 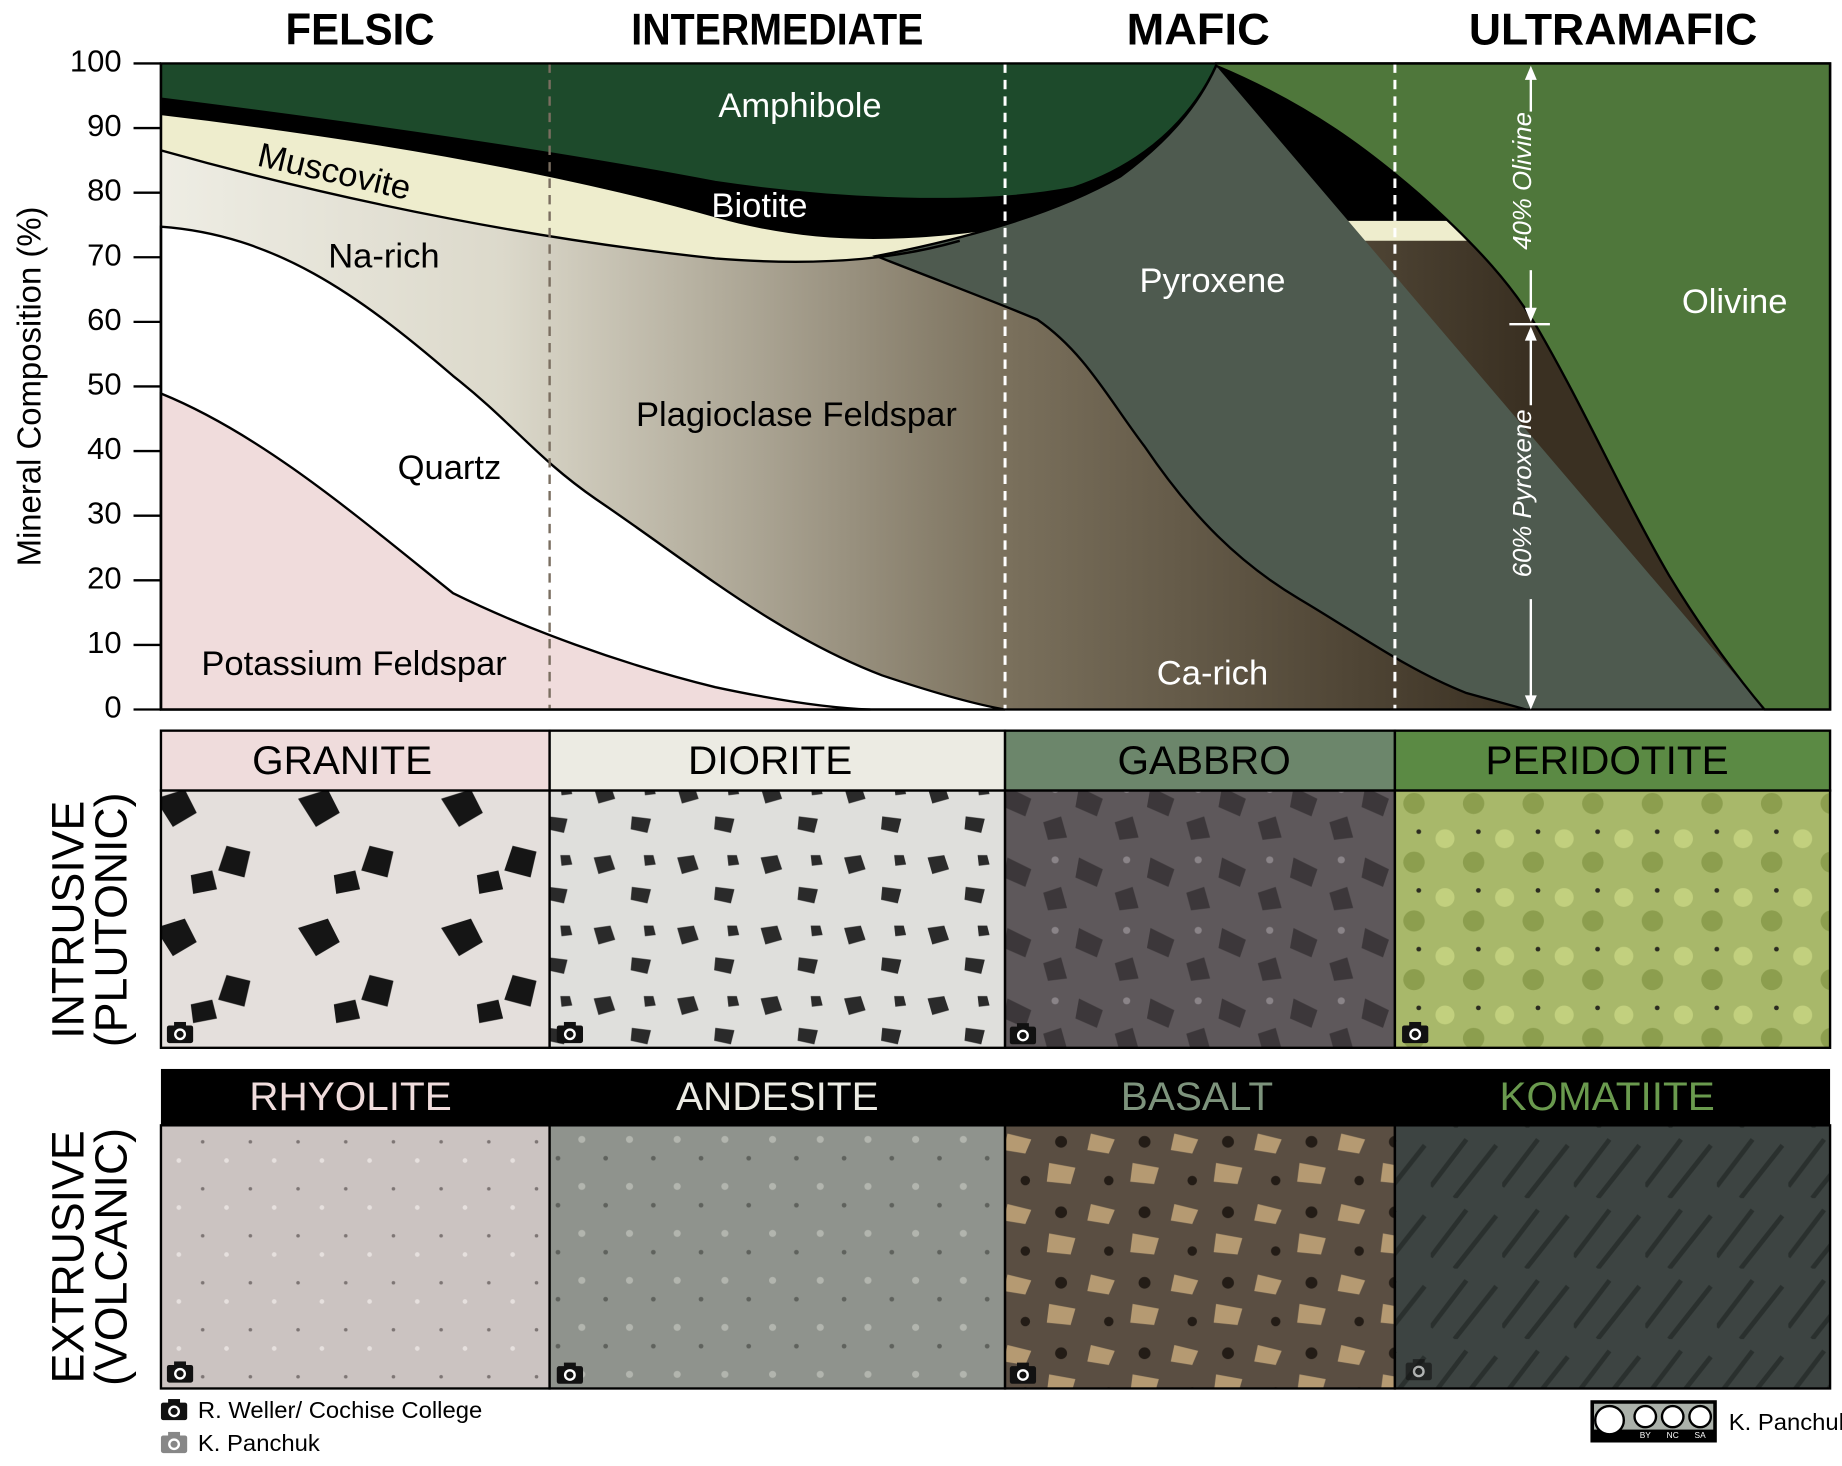 I want to click on mineral-label: Quartz, so click(x=450, y=468).